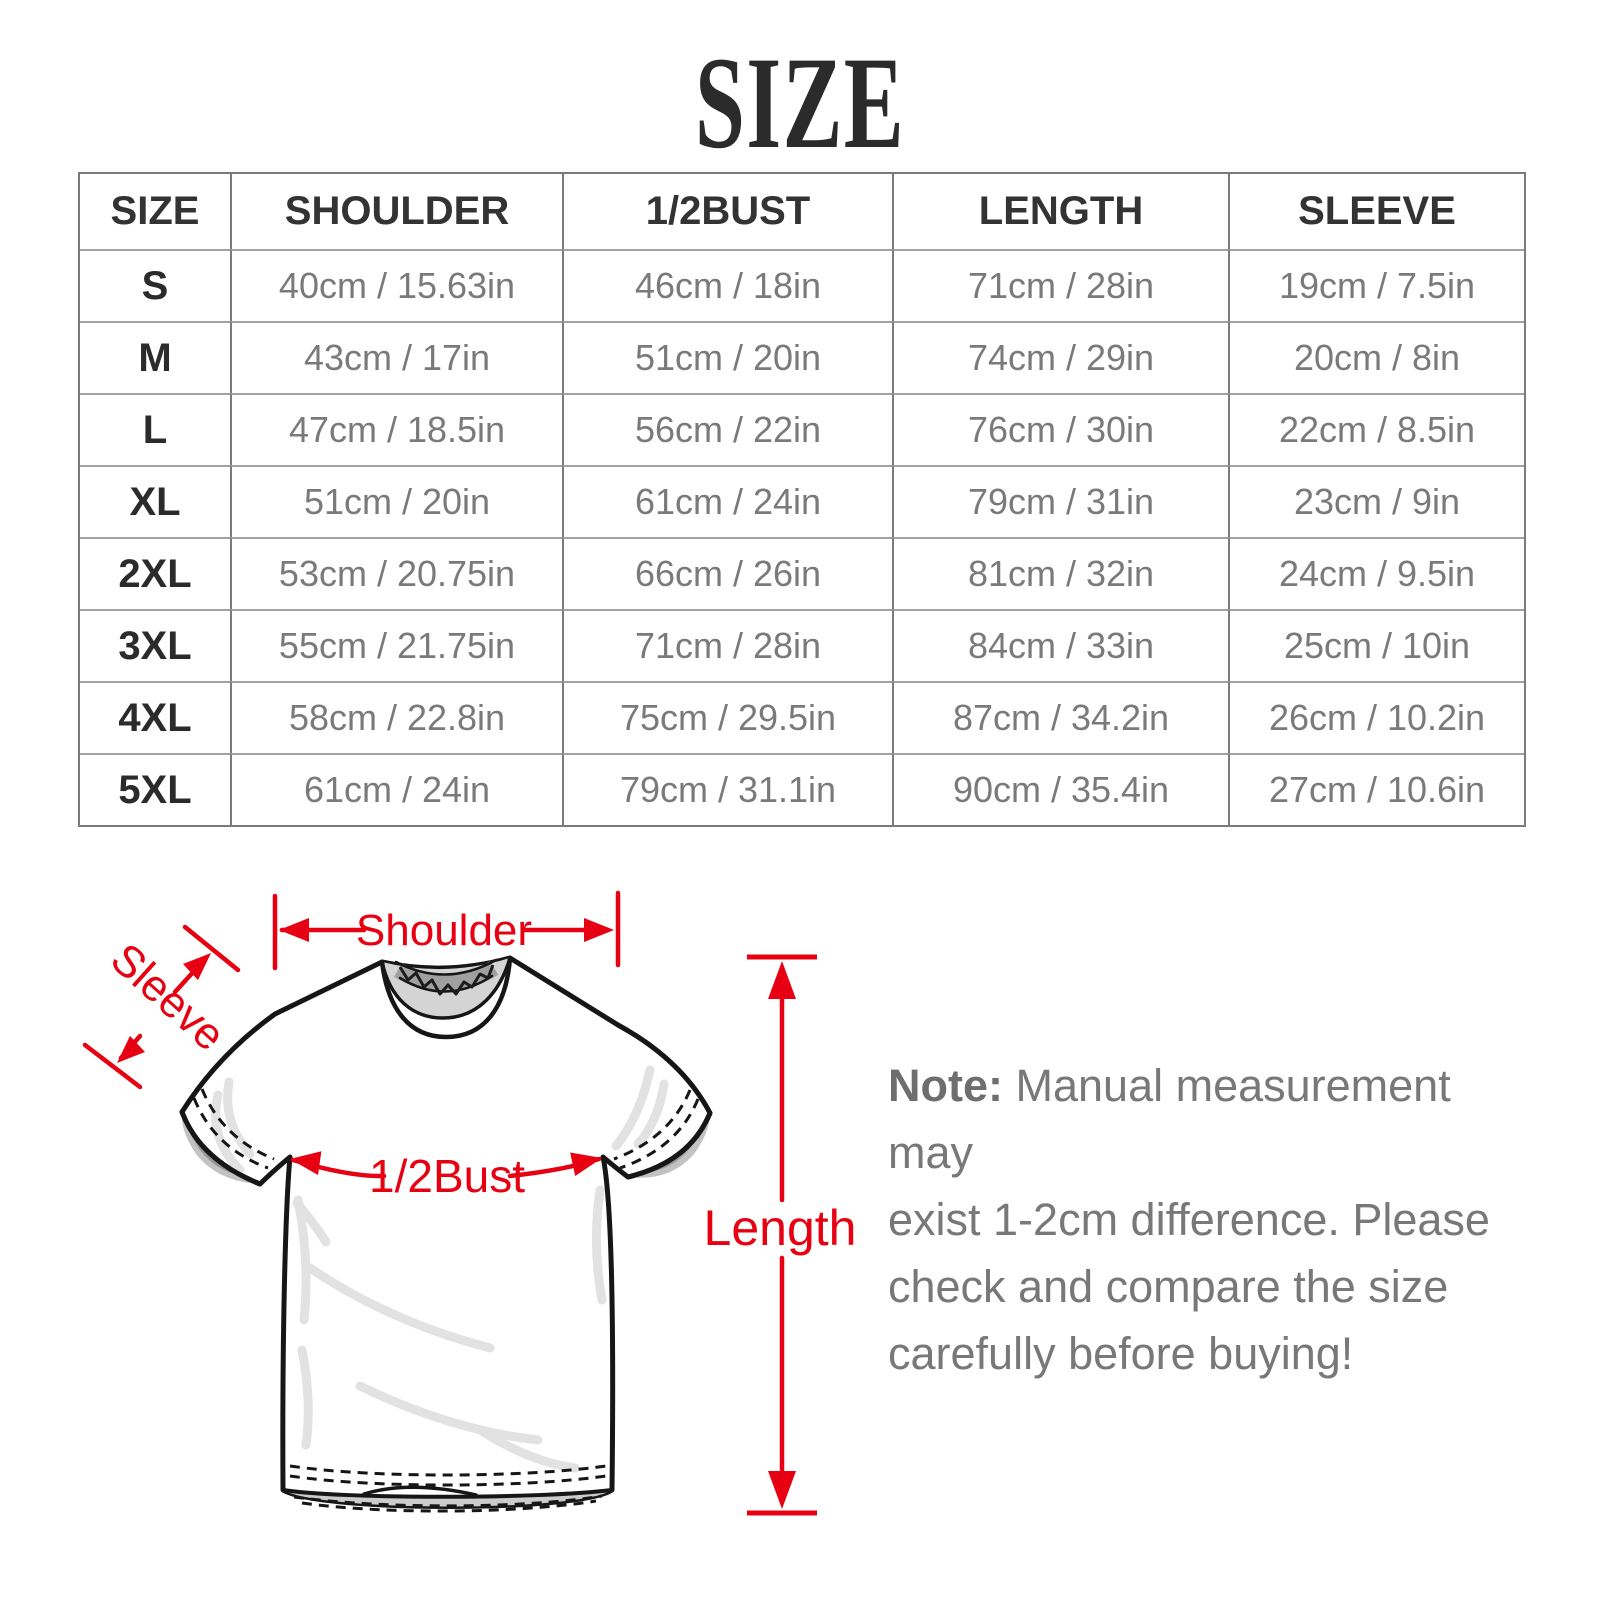 The image size is (1600, 1600). Describe the element at coordinates (1060, 501) in the screenshot. I see `row-xl-length: 79cm / 31in` at that location.